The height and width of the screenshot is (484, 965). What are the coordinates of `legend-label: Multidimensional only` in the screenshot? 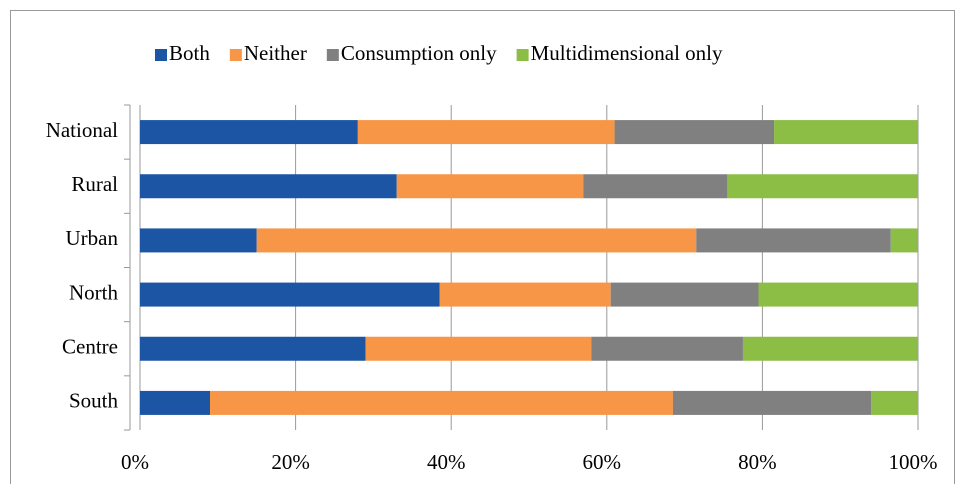 It's located at (627, 53).